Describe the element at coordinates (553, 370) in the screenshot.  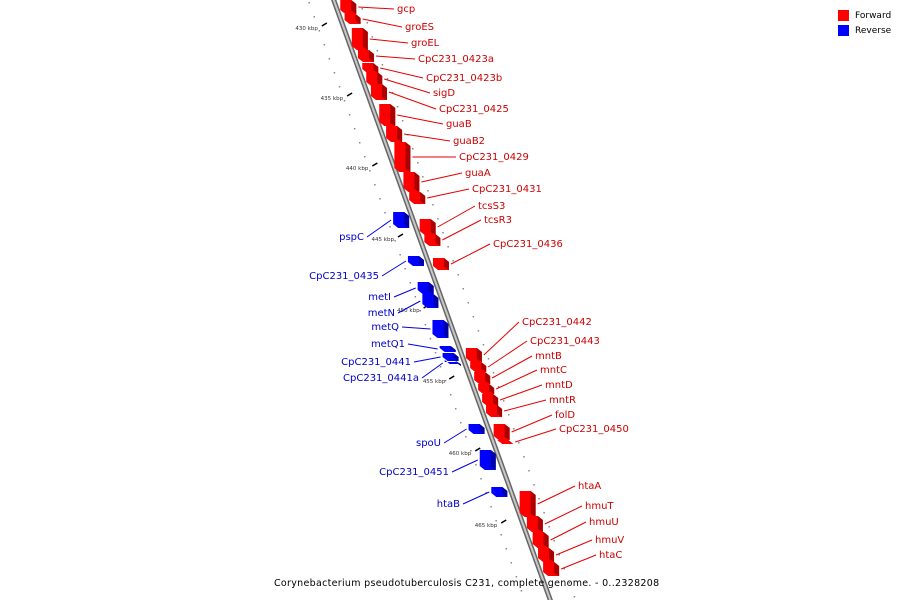
I see `gene-label: mntC` at that location.